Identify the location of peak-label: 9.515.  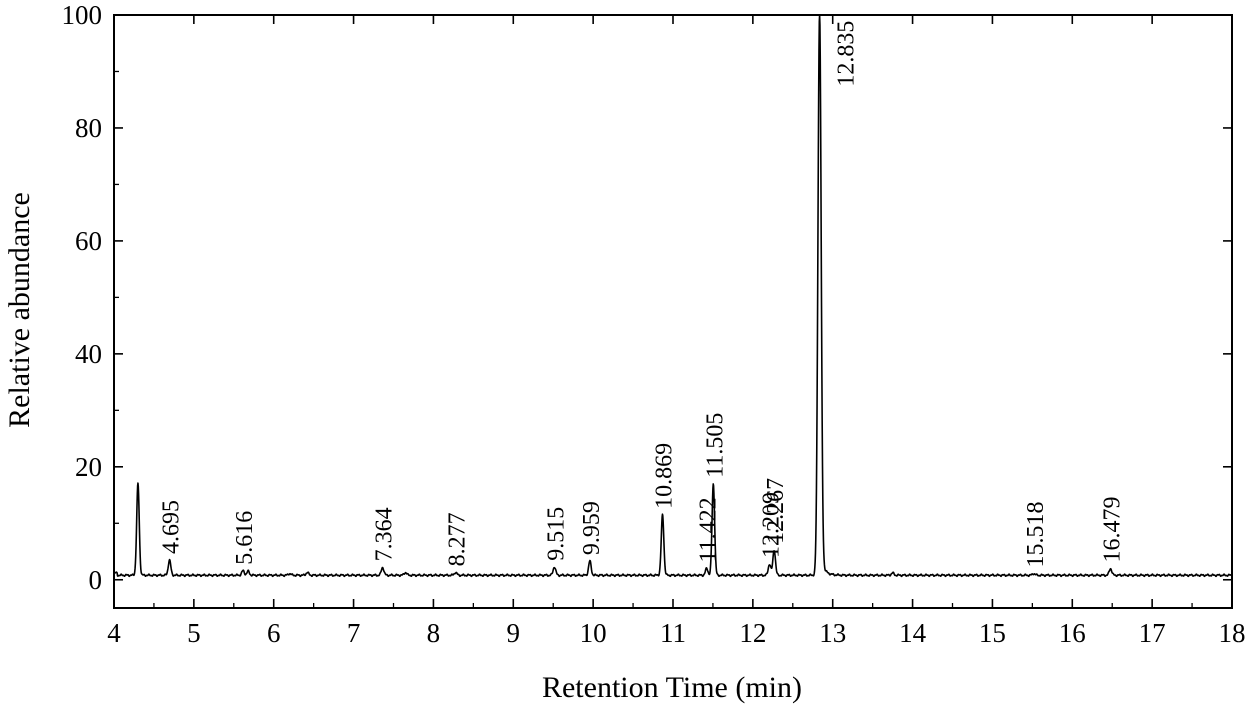
(556, 534).